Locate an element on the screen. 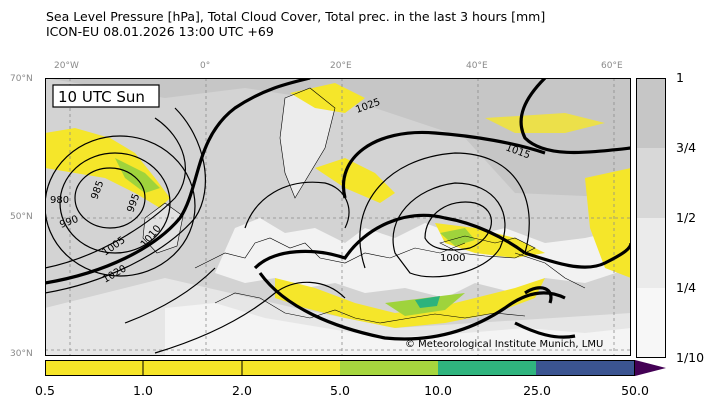  precip-mediterranean-heavy is located at coordinates (427, 302).